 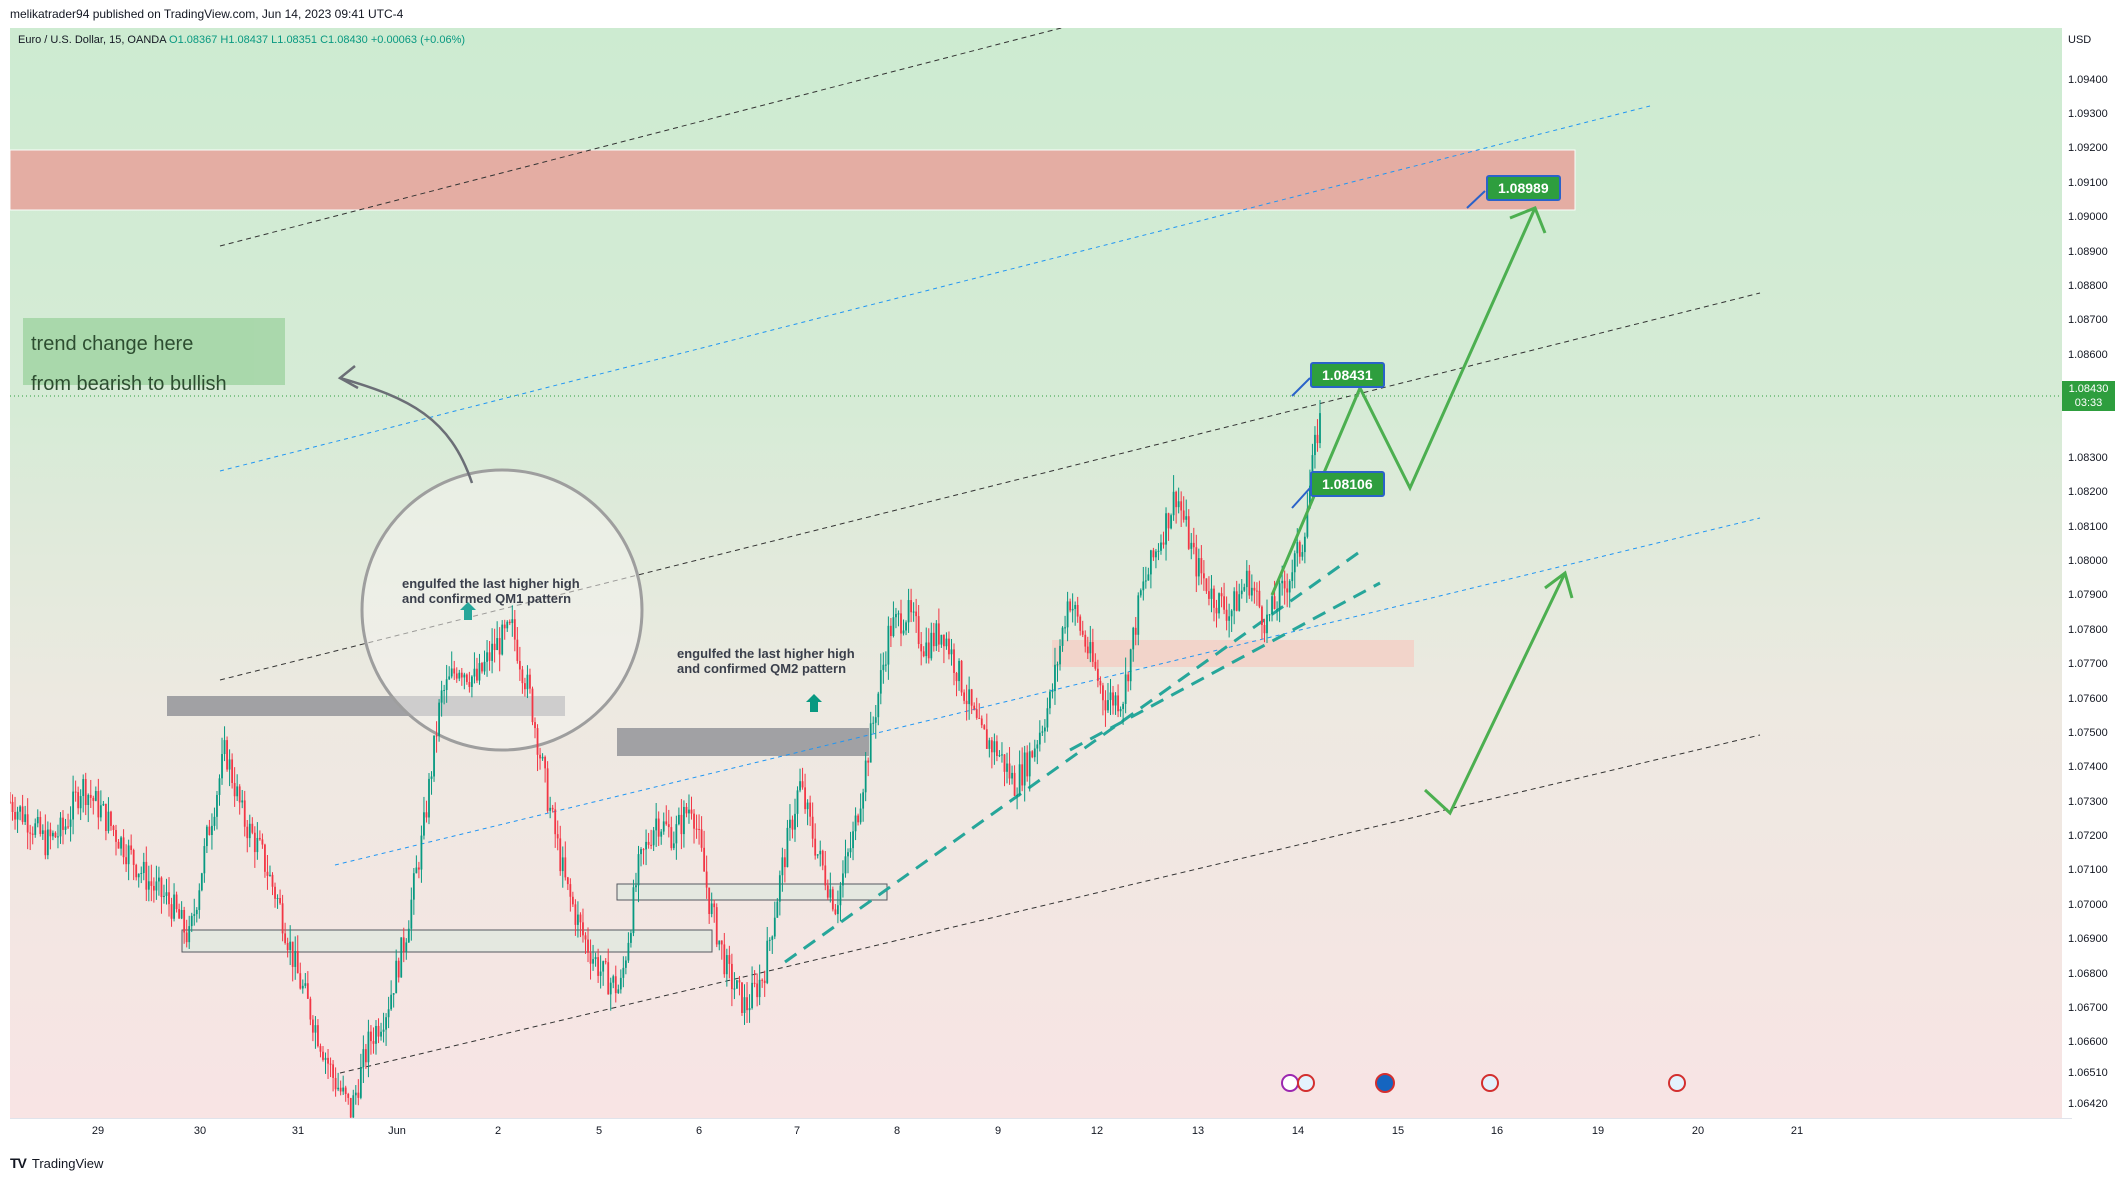 I want to click on time-axis: 29 30 31 Jun 2 5 6 7 8 9 12 13 14 15 16 19 20 21, so click(x=1041, y=1131).